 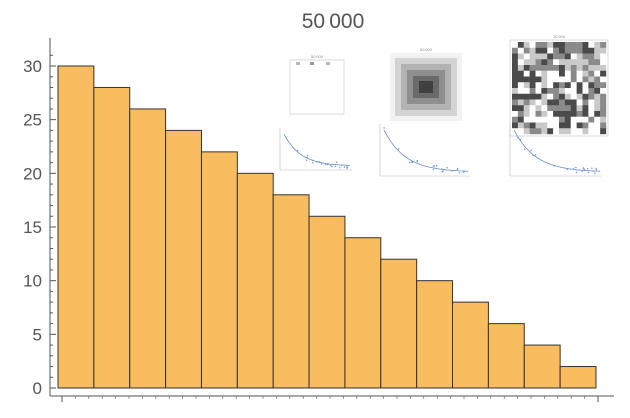 I want to click on y-tick-label: 15, so click(x=32, y=227).